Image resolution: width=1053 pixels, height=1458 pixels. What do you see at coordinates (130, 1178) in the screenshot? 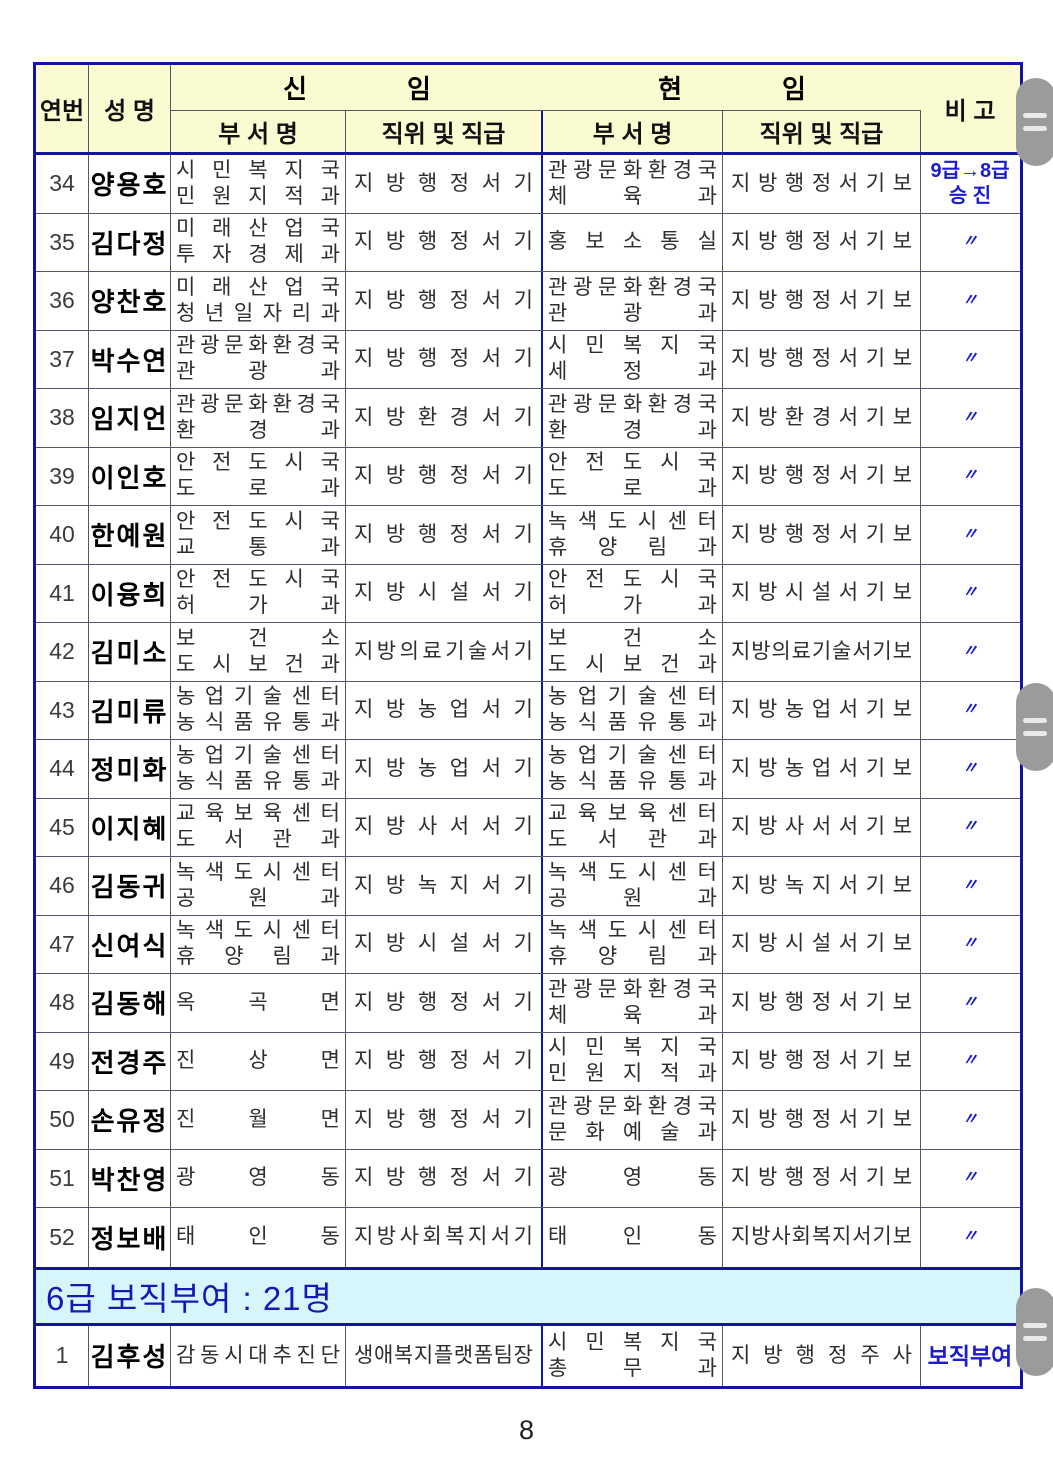
I see `name-cell: 박찬영` at bounding box center [130, 1178].